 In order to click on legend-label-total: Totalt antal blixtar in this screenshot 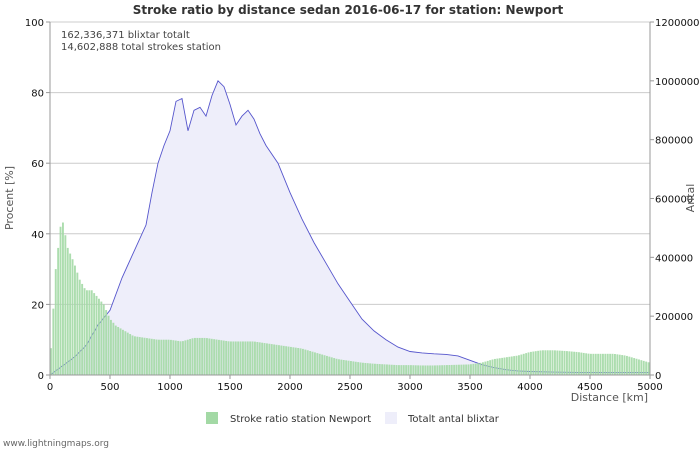, I will do `click(453, 419)`.